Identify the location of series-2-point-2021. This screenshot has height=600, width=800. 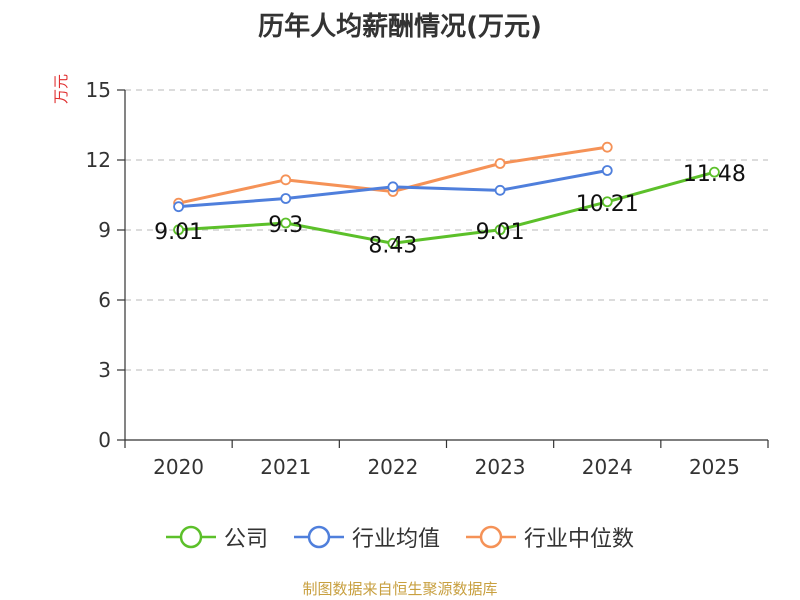
(286, 180).